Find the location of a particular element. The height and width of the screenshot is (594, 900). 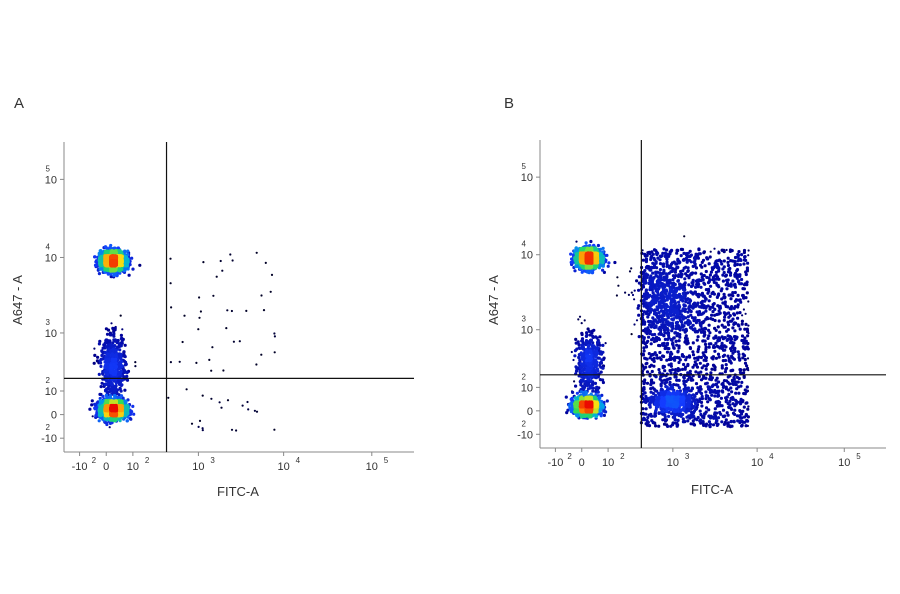

panel-a-label: A is located at coordinates (19, 103).